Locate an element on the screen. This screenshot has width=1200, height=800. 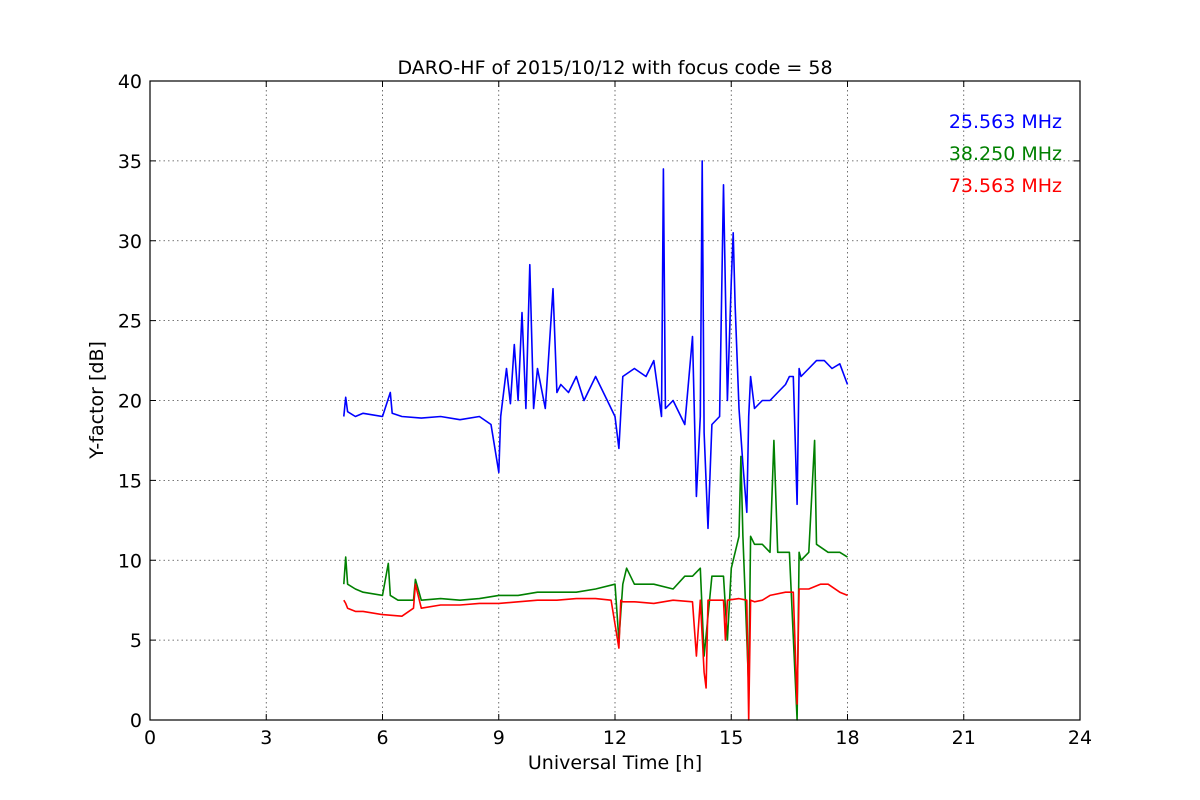
x-tick-label: 6 is located at coordinates (382, 738).